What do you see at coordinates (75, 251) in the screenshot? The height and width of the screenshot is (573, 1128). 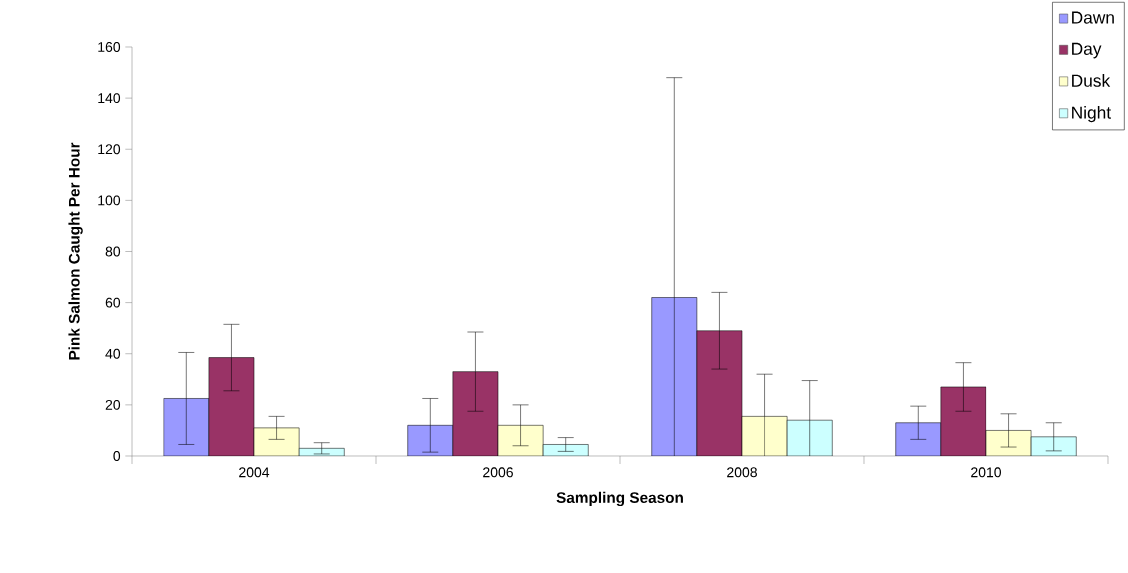 I see `y-axis-title: Pink Salmon Caught Per Hour` at bounding box center [75, 251].